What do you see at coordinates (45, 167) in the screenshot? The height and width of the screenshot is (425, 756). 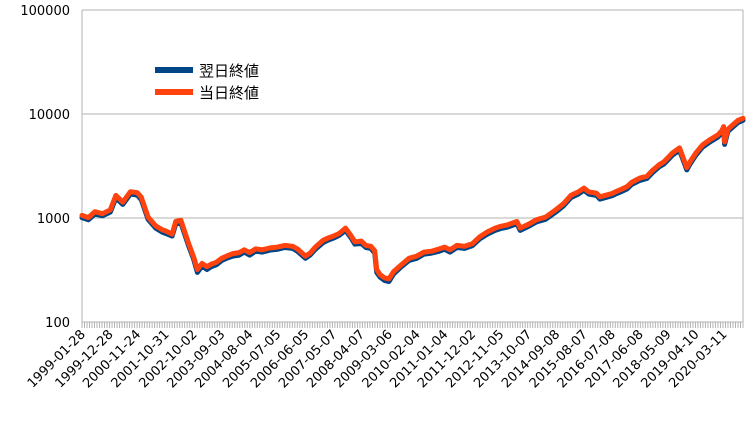 I see `y-axis-ticks: 100 1000 10000 100000` at bounding box center [45, 167].